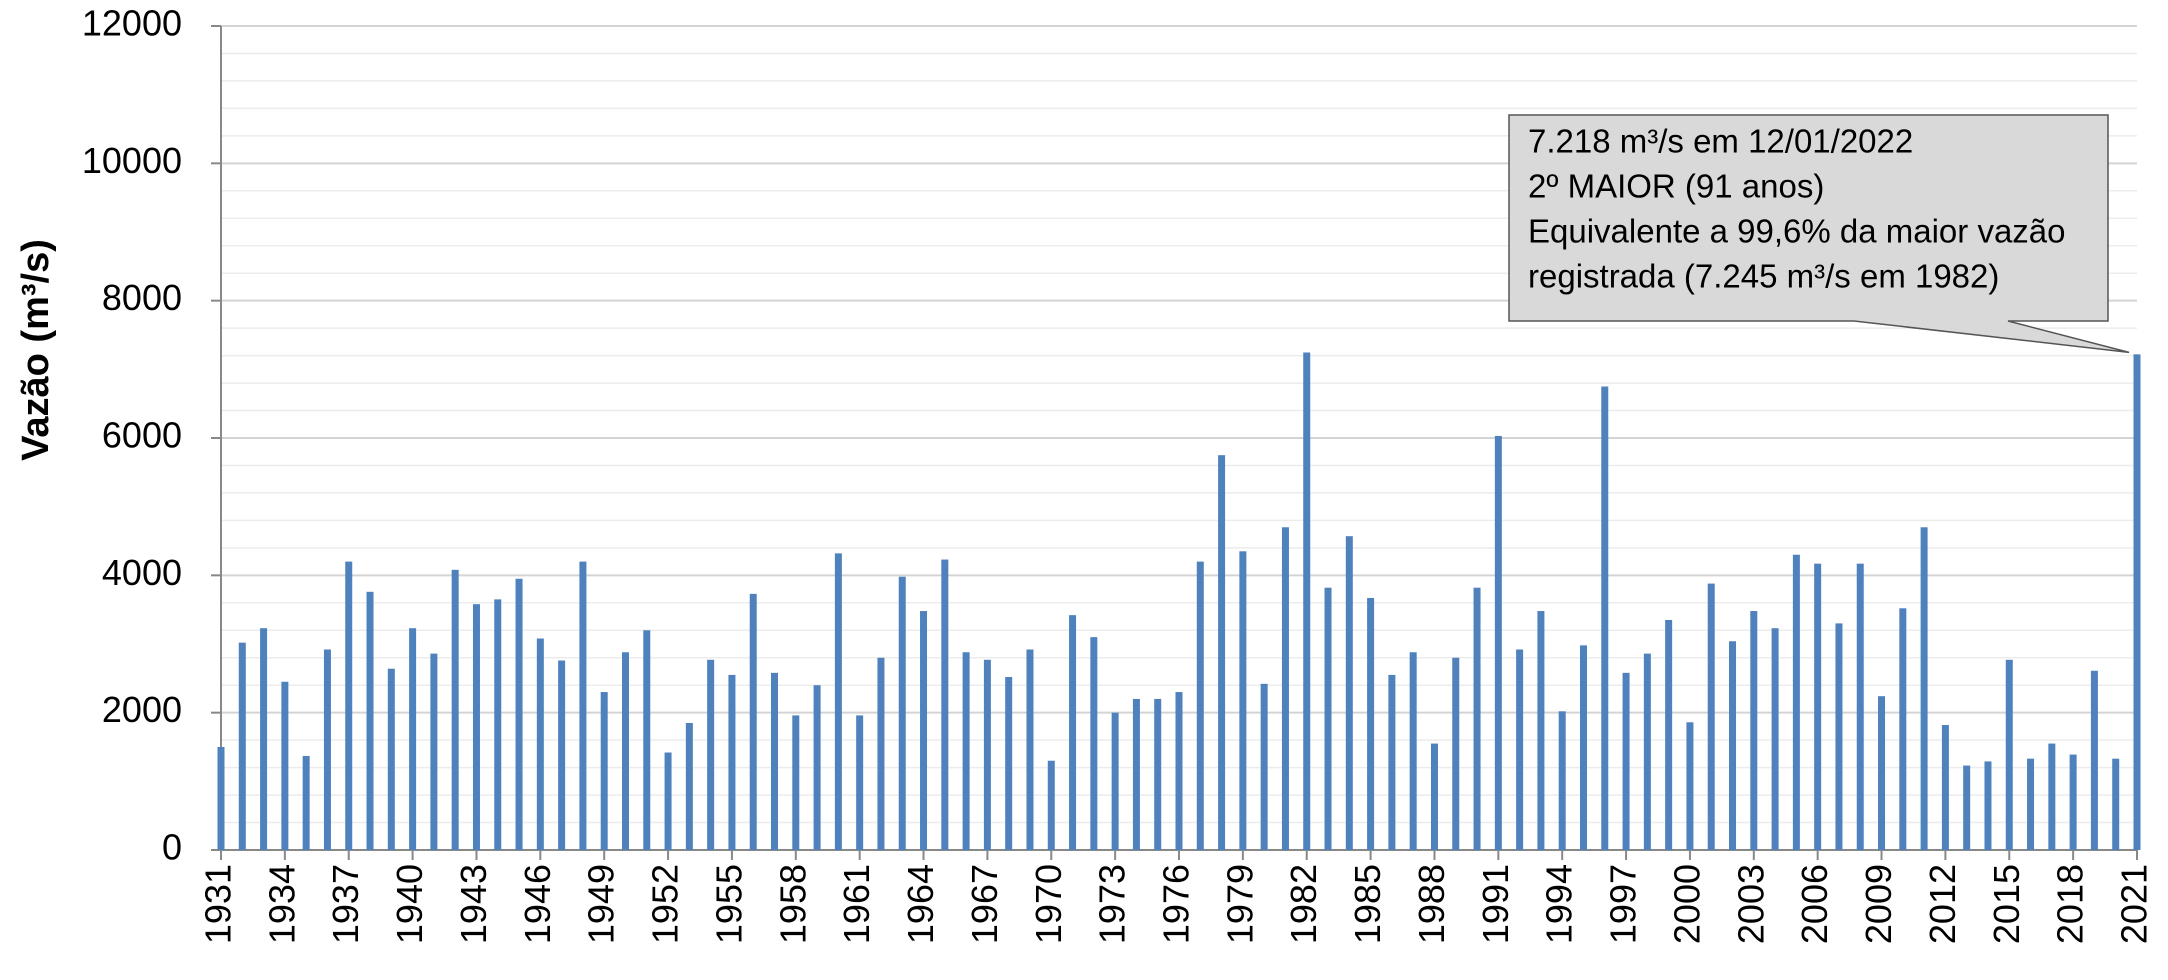  What do you see at coordinates (1176, 904) in the screenshot?
I see `x-tick-label: 1976` at bounding box center [1176, 904].